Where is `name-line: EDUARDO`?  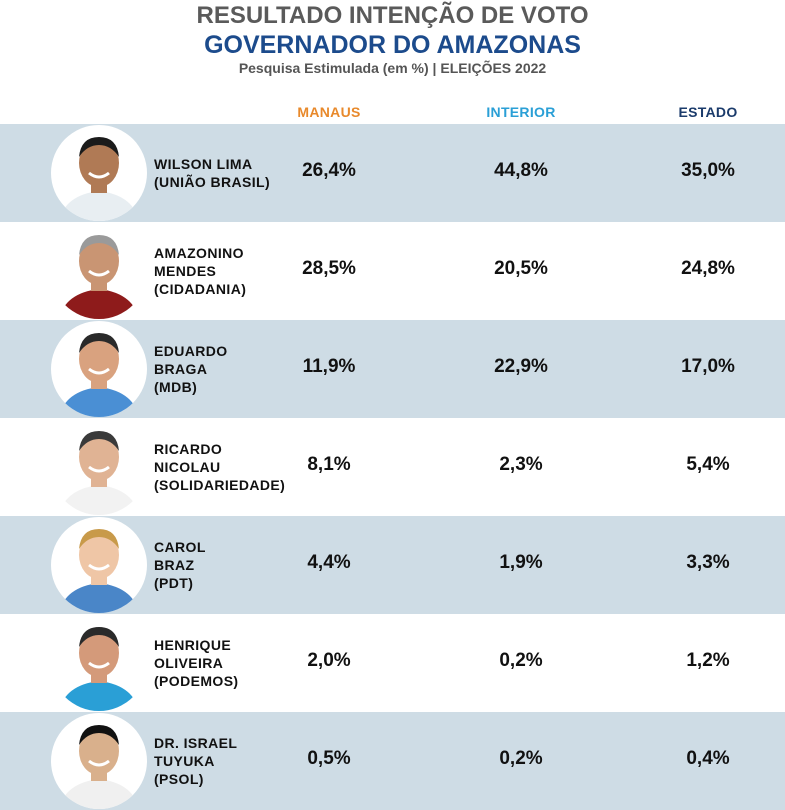 name-line: EDUARDO is located at coordinates (191, 351).